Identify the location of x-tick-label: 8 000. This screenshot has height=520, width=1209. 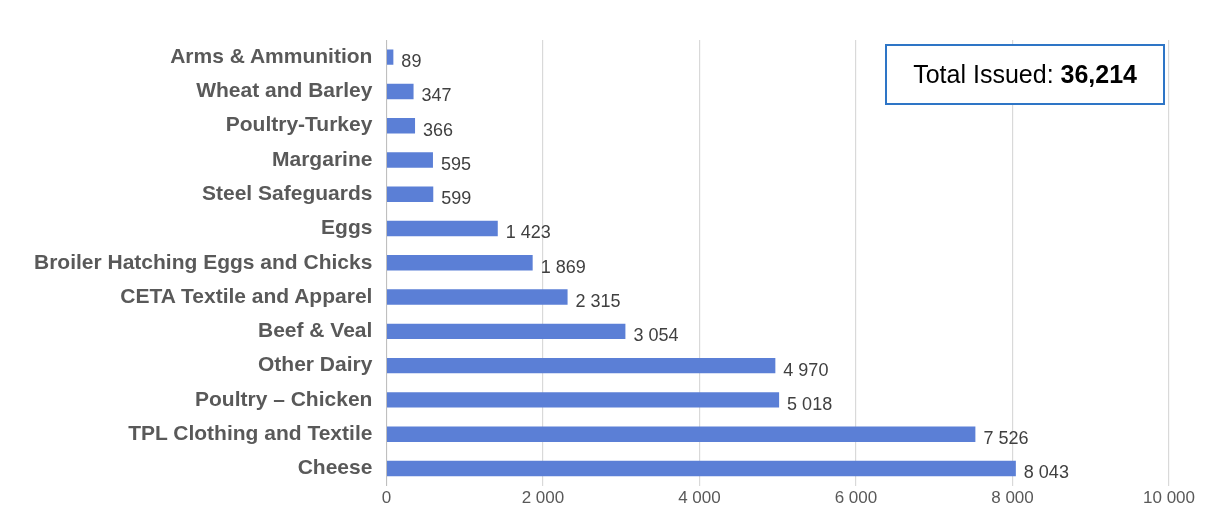
(1012, 498).